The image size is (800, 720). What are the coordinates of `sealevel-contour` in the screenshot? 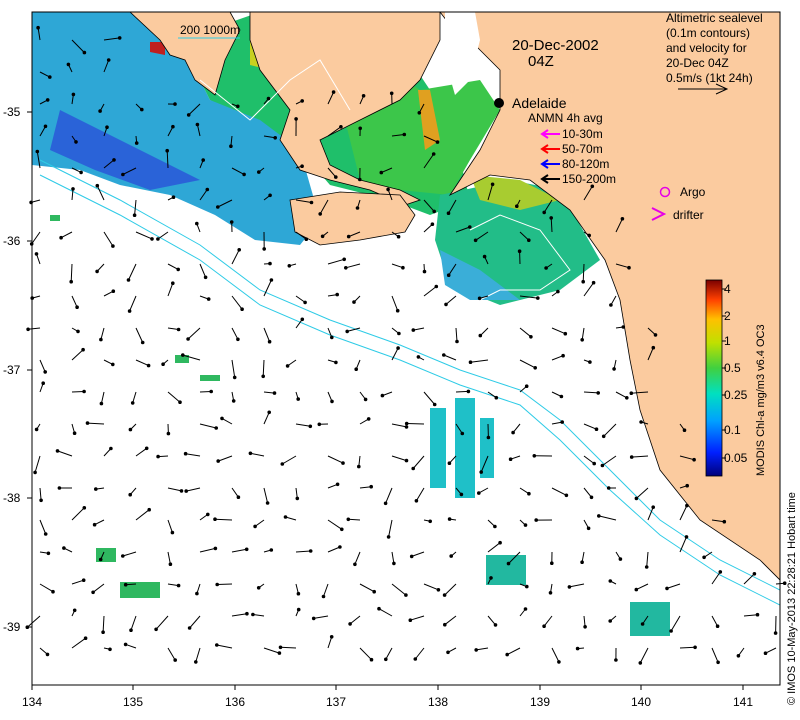 It's located at (275, 90).